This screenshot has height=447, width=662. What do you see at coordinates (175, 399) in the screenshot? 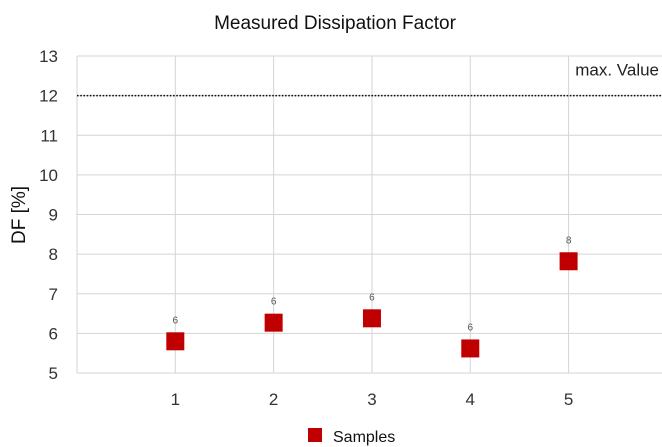
I see `x-tick-label: 1` at bounding box center [175, 399].